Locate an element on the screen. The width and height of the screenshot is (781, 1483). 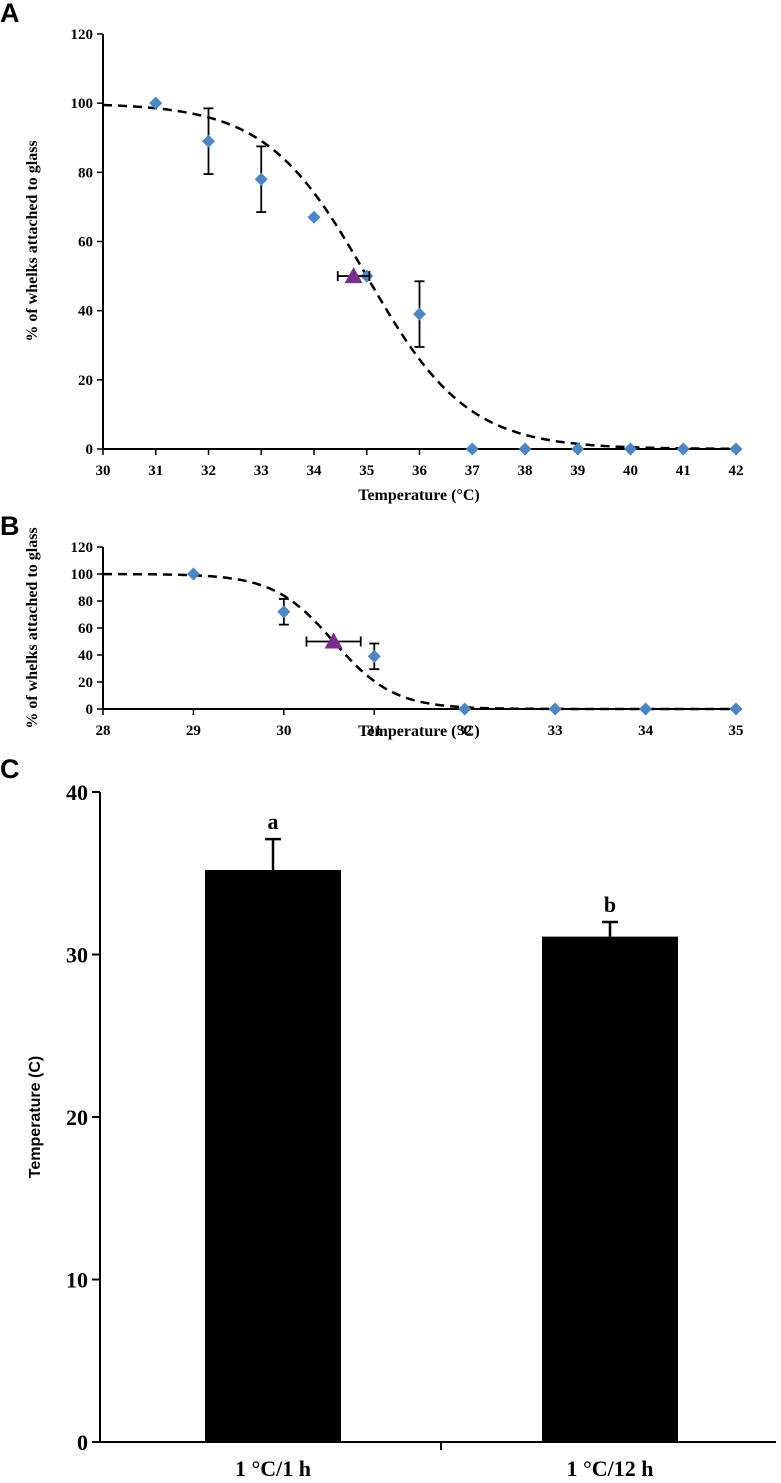
panel-b-fit-curve is located at coordinates (419, 641).